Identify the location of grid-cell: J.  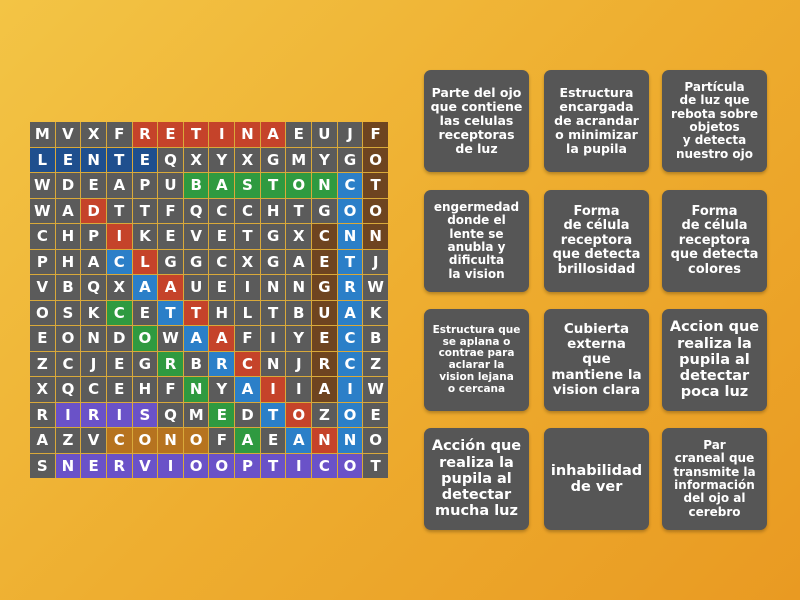
(375, 261).